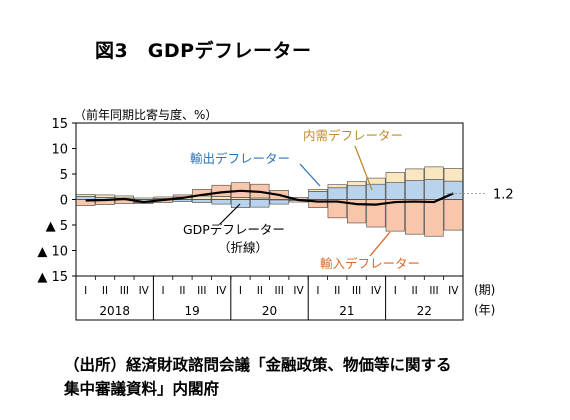 This screenshot has height=420, width=570. What do you see at coordinates (142, 389) in the screenshot?
I see `source-note-line2: 集中審議資料」内閣府` at bounding box center [142, 389].